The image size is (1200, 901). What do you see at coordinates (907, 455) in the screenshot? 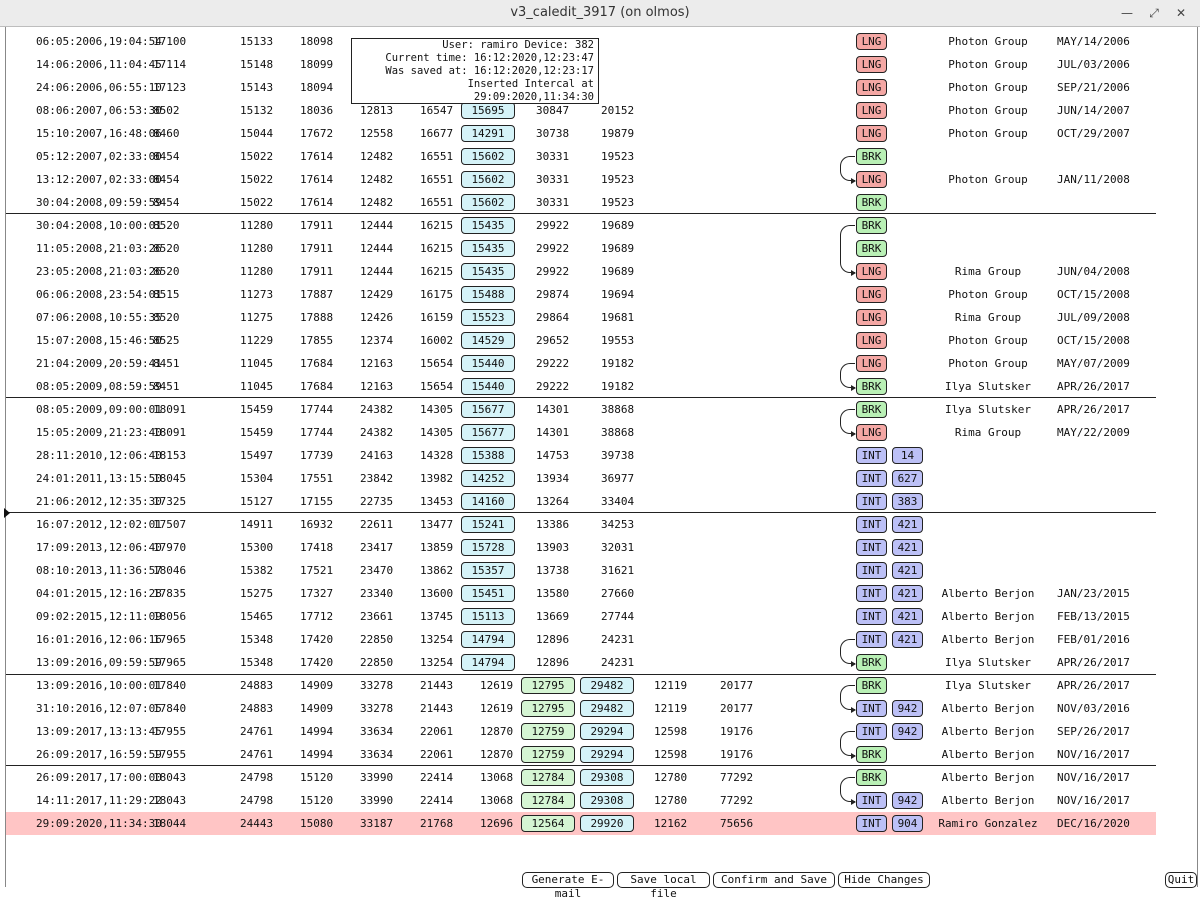
I see `tag-number: 14` at bounding box center [907, 455].